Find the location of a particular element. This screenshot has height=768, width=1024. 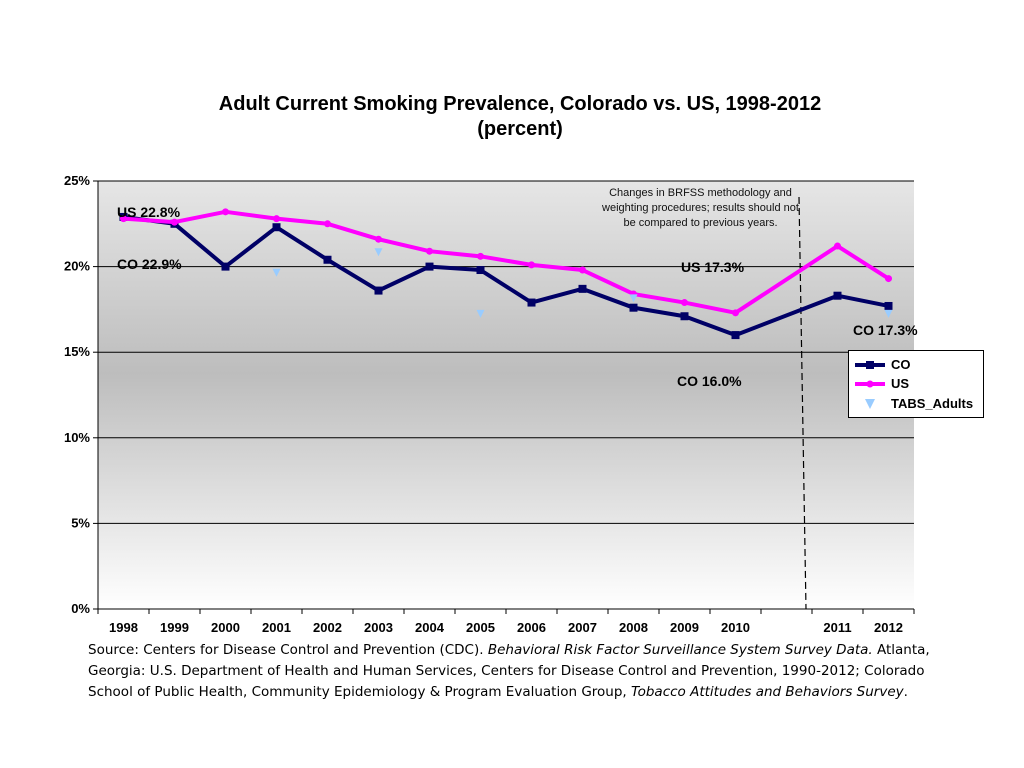

legend-item-us: US is located at coordinates (916, 384).